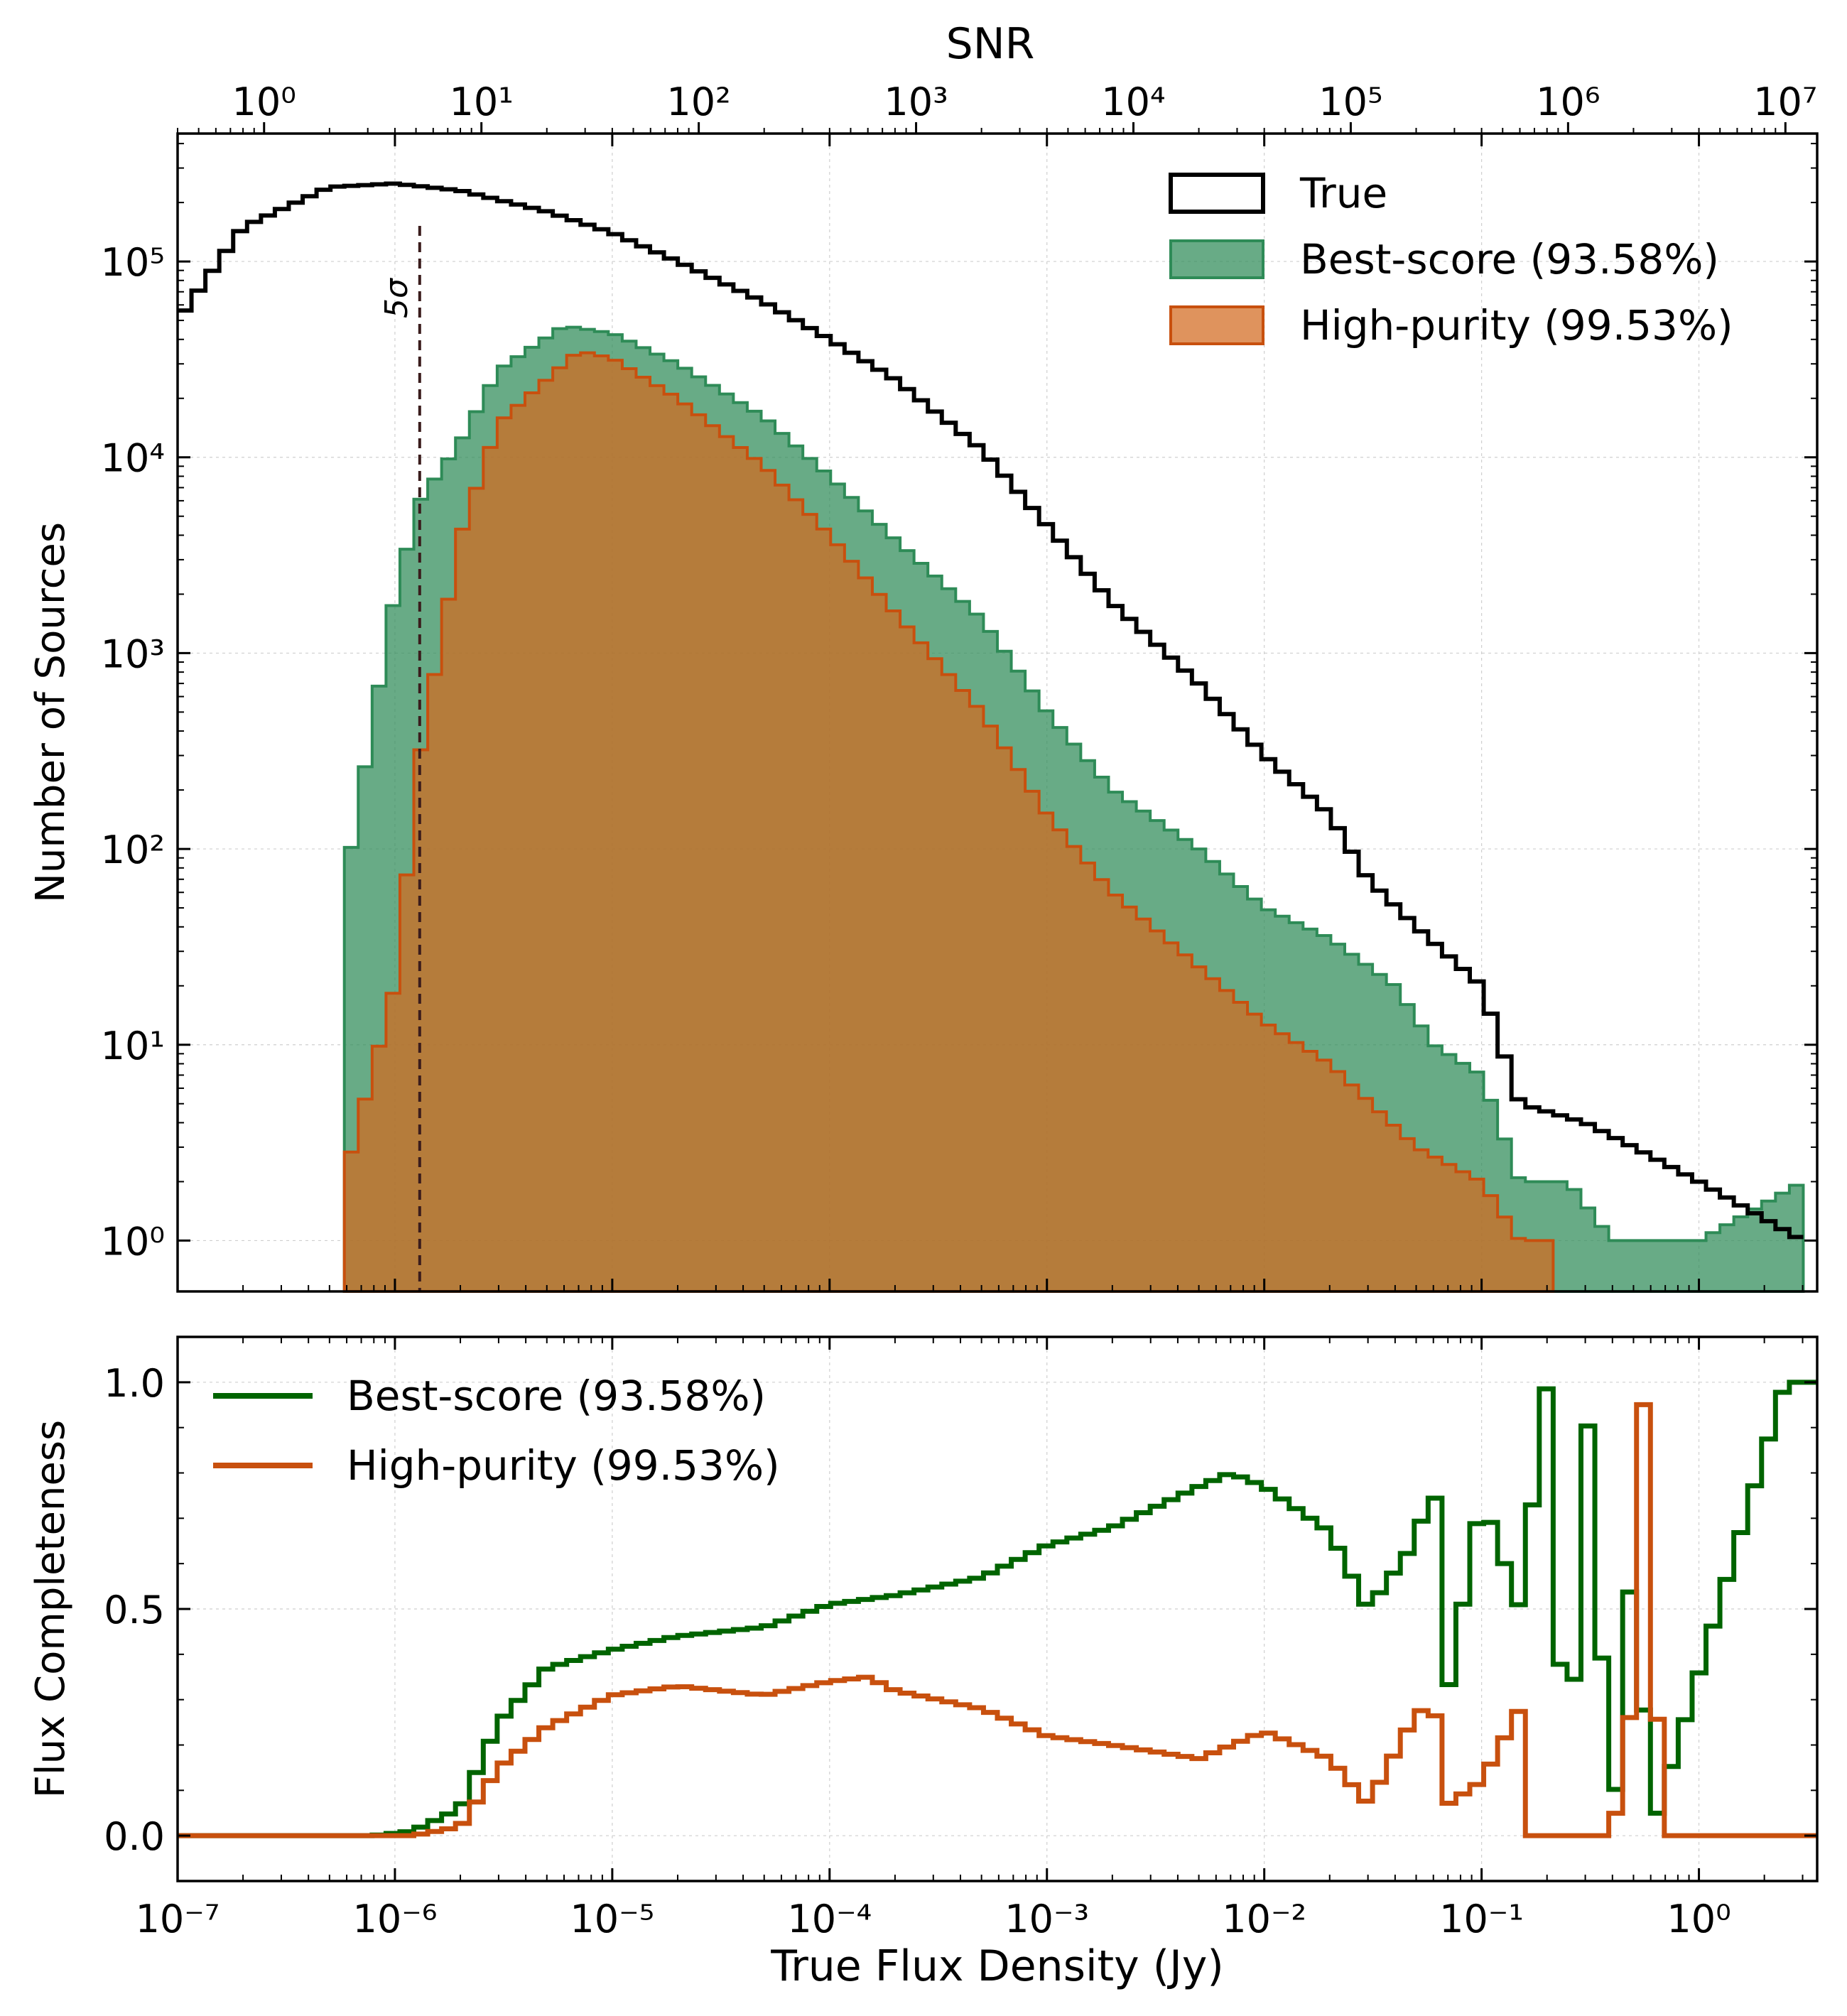  I want to click on snr-tick-label: 10⁵, so click(1350, 102).